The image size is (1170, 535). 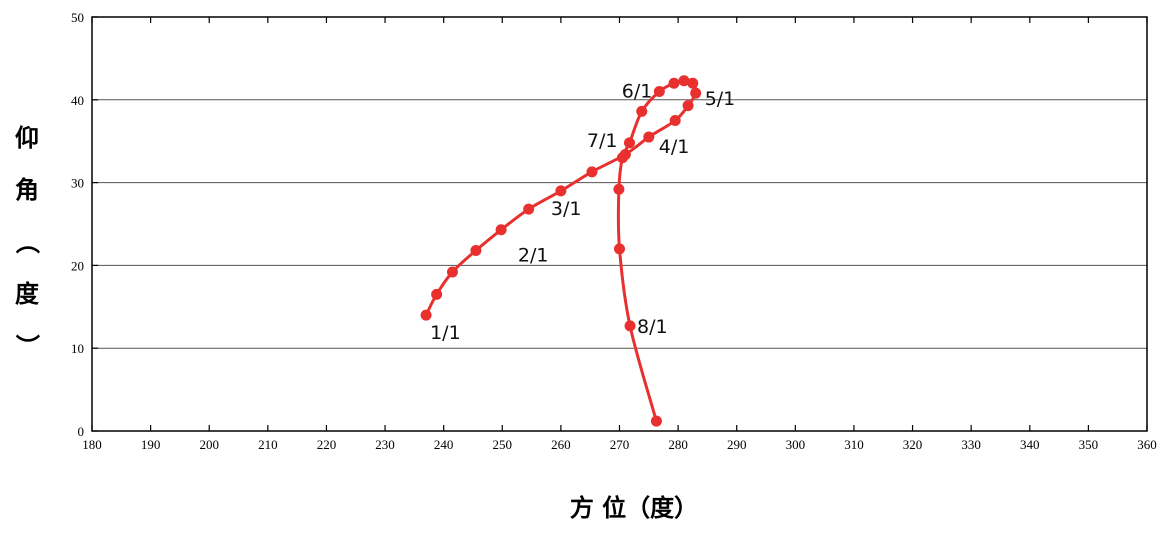 What do you see at coordinates (678, 444) in the screenshot?
I see `x-tick-label-10: 280` at bounding box center [678, 444].